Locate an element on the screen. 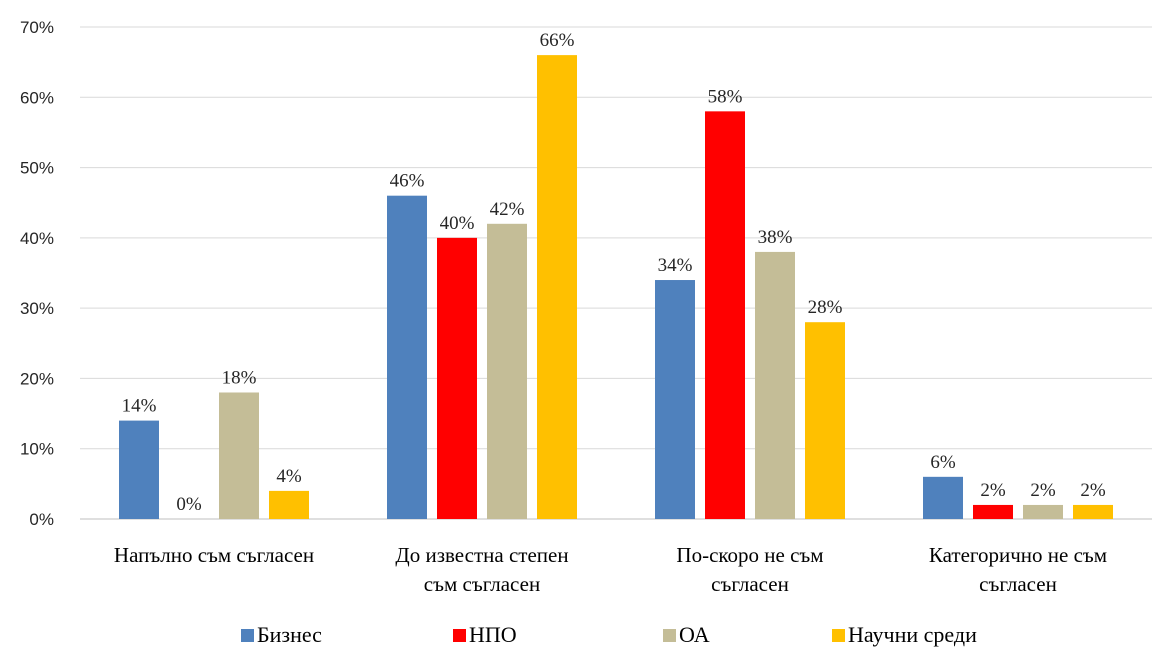  y-tick-label: 50% is located at coordinates (37, 168).